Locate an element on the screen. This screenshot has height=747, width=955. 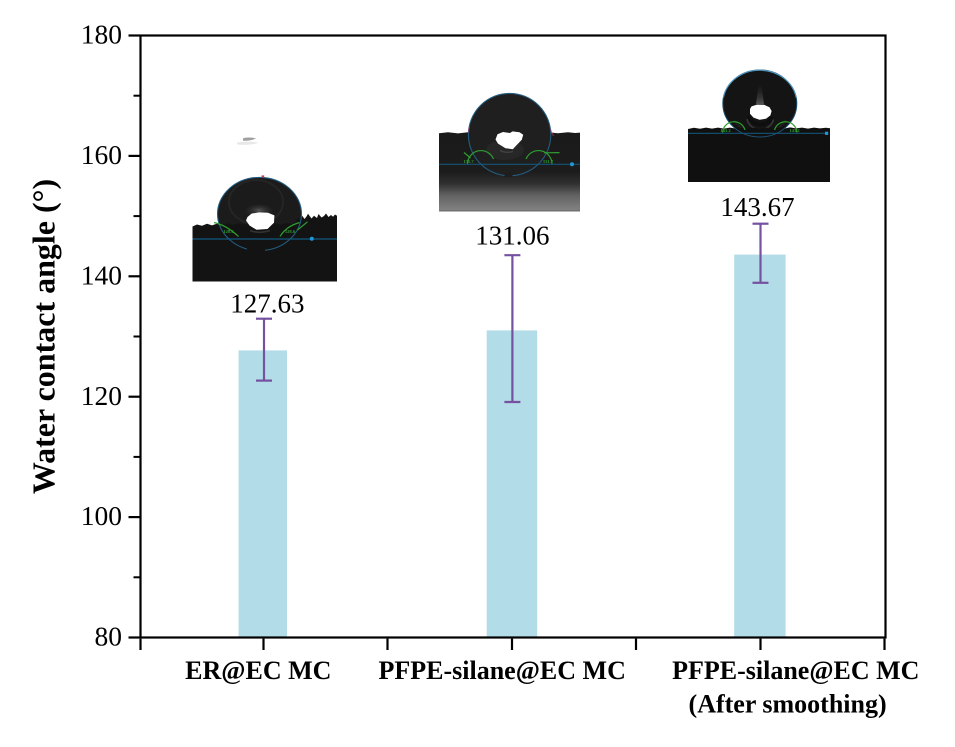
svg-text: 140 is located at coordinates (101, 274).